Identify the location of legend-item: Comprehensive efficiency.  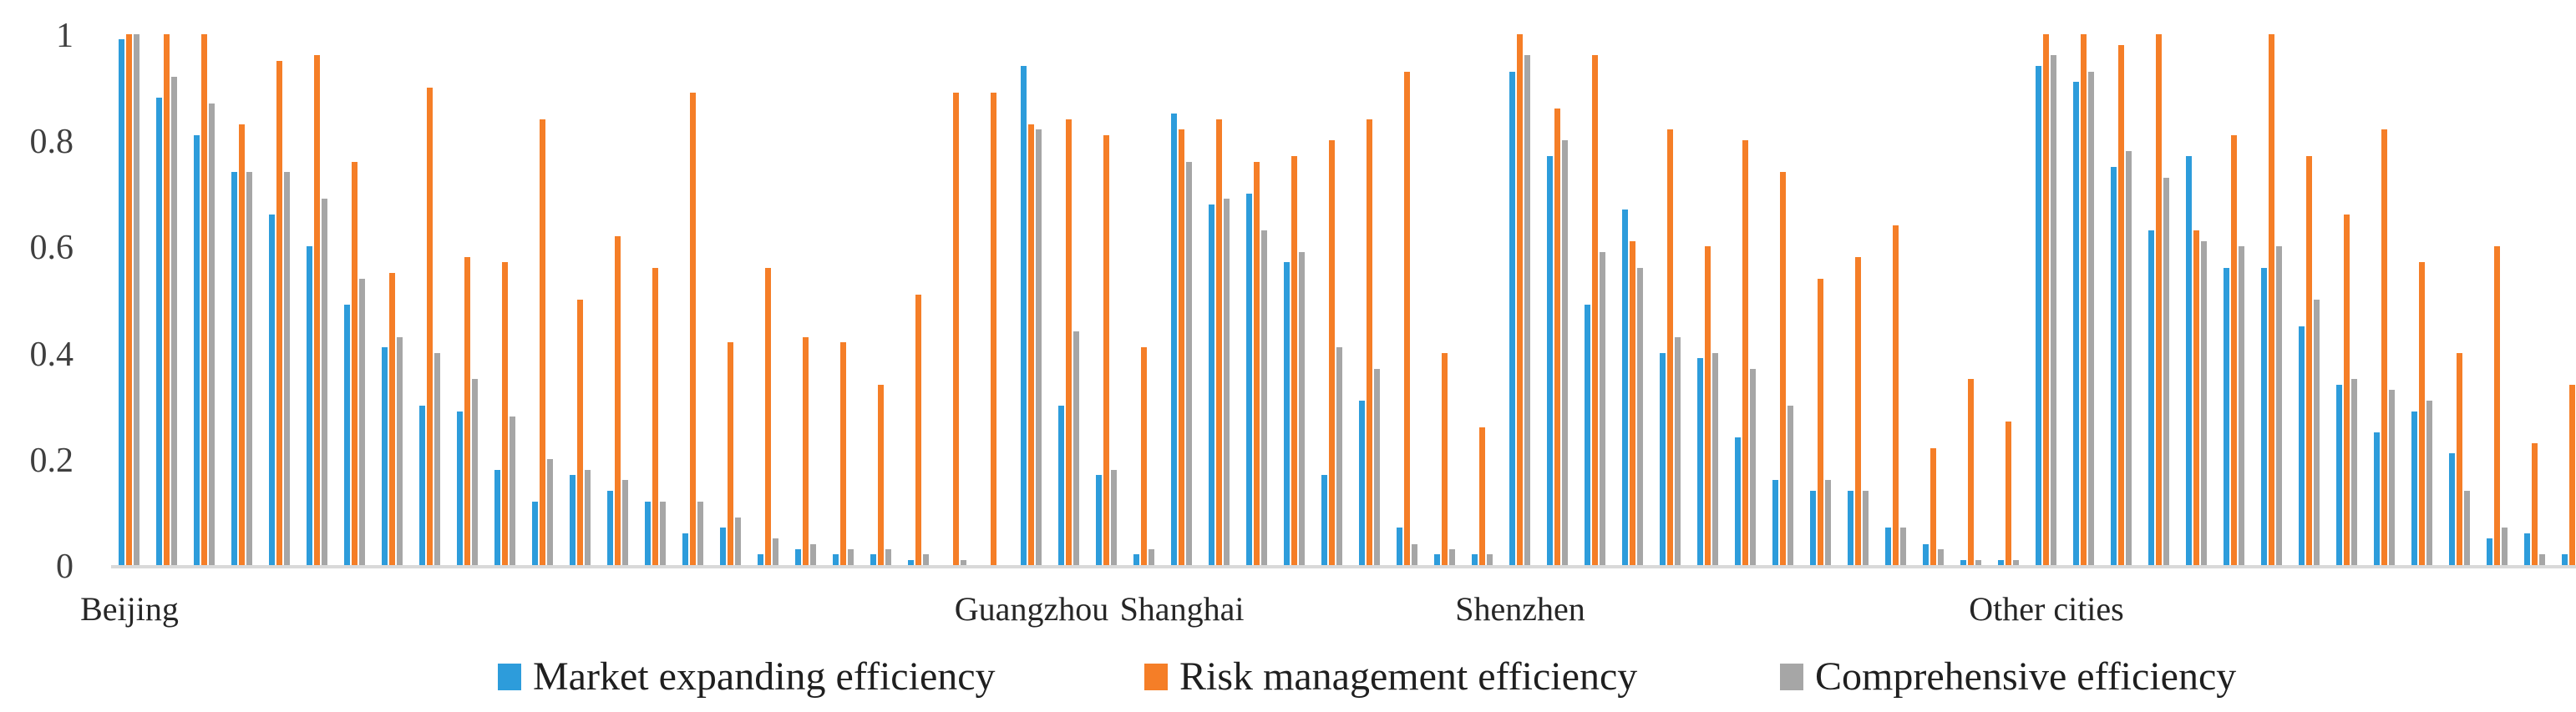
(2008, 677).